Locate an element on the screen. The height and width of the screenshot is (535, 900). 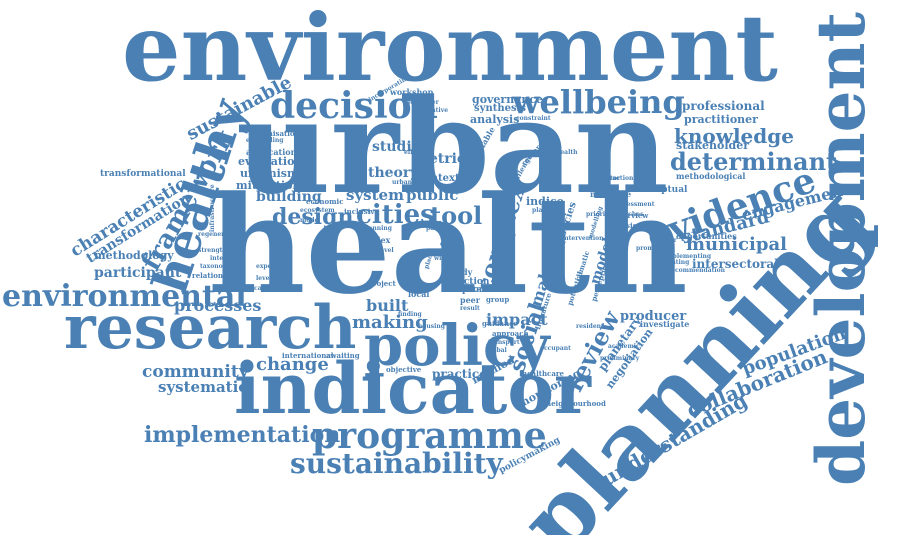
word-determinant: determinant is located at coordinates (754, 161).